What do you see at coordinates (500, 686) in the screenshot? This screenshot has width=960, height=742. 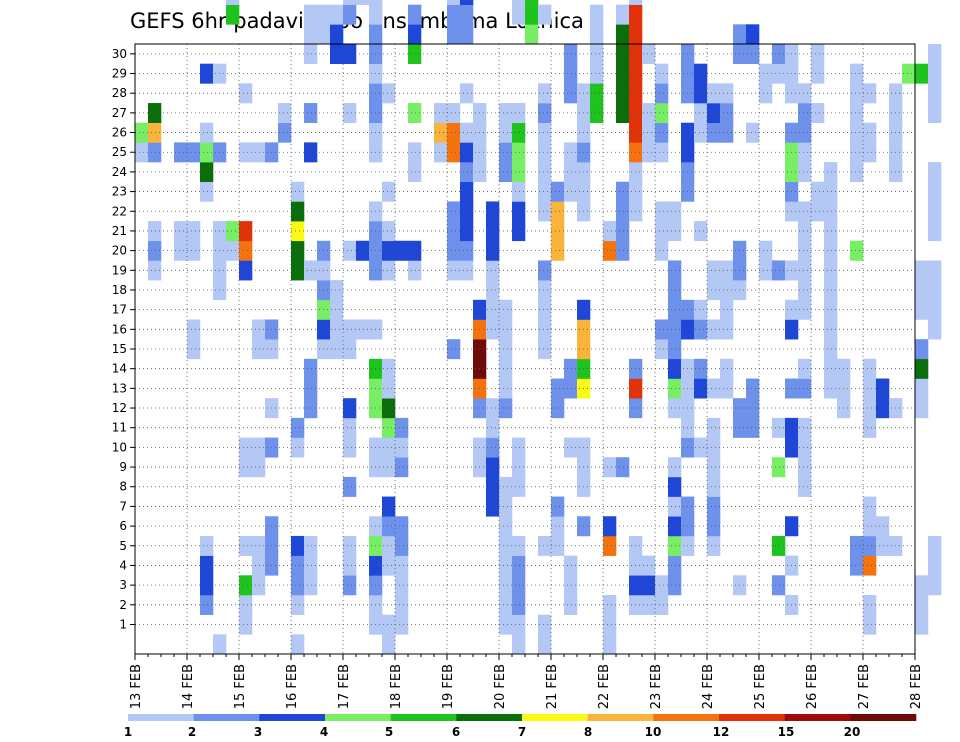 I see `x-tick-label: 20 FEB` at bounding box center [500, 686].